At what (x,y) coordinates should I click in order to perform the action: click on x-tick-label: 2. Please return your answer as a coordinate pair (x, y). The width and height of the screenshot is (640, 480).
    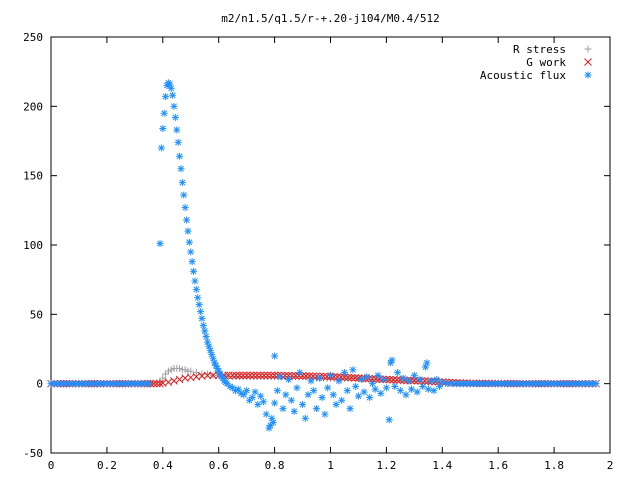
    Looking at the image, I should click on (610, 465).